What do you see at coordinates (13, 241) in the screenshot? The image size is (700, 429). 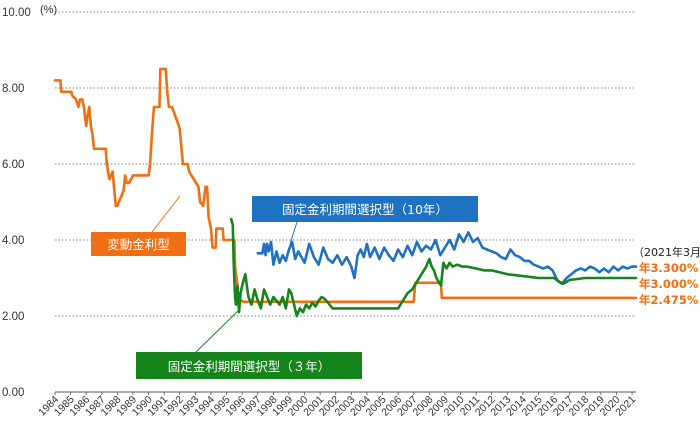 I see `y-tick-label-2: 4.00` at bounding box center [13, 241].